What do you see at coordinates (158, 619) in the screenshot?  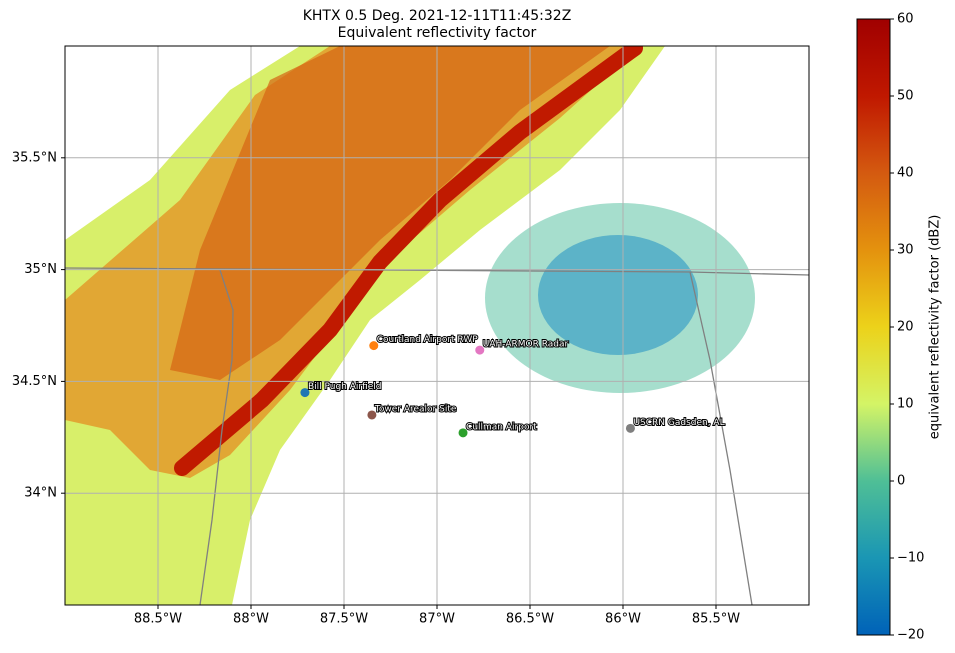 I see `x-tick-label: 88.5°W` at bounding box center [158, 619].